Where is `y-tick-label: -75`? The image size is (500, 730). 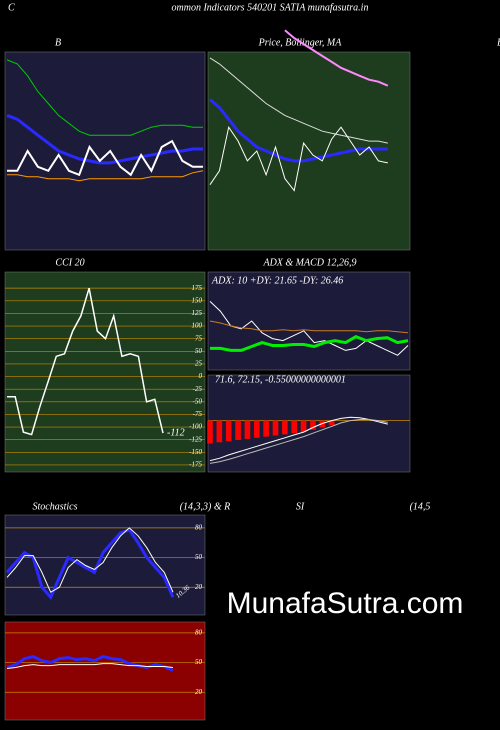
y-tick-label: -75 is located at coordinates (198, 414).